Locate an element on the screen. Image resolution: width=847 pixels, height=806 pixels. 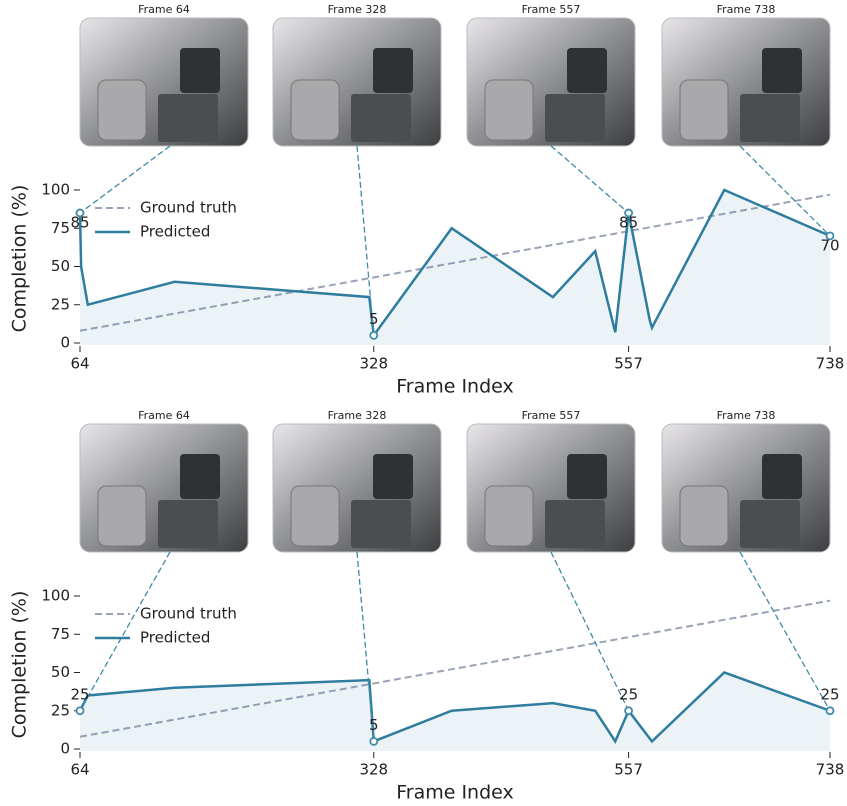
predicted-line is located at coordinates (454, 707).